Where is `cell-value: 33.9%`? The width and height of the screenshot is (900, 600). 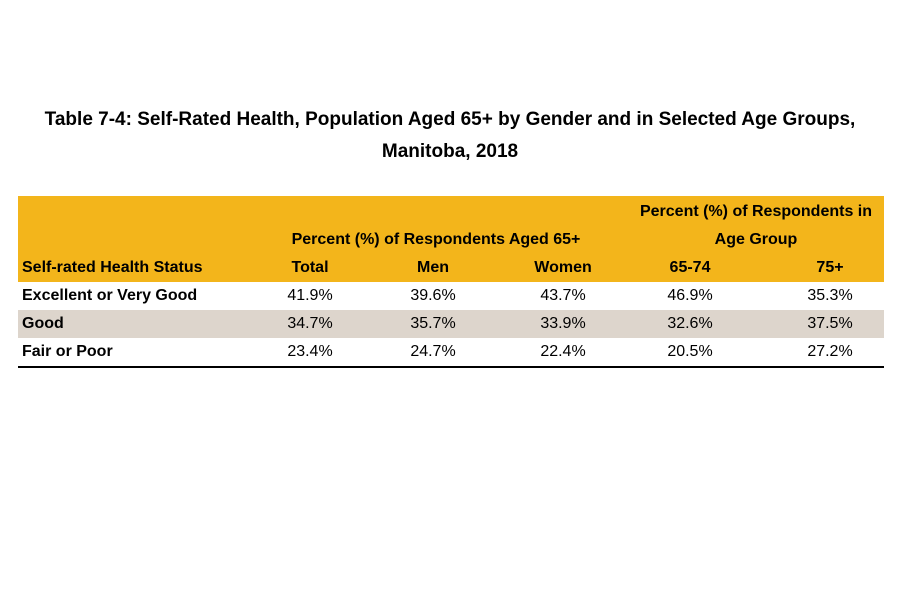
cell-value: 33.9% is located at coordinates (563, 323).